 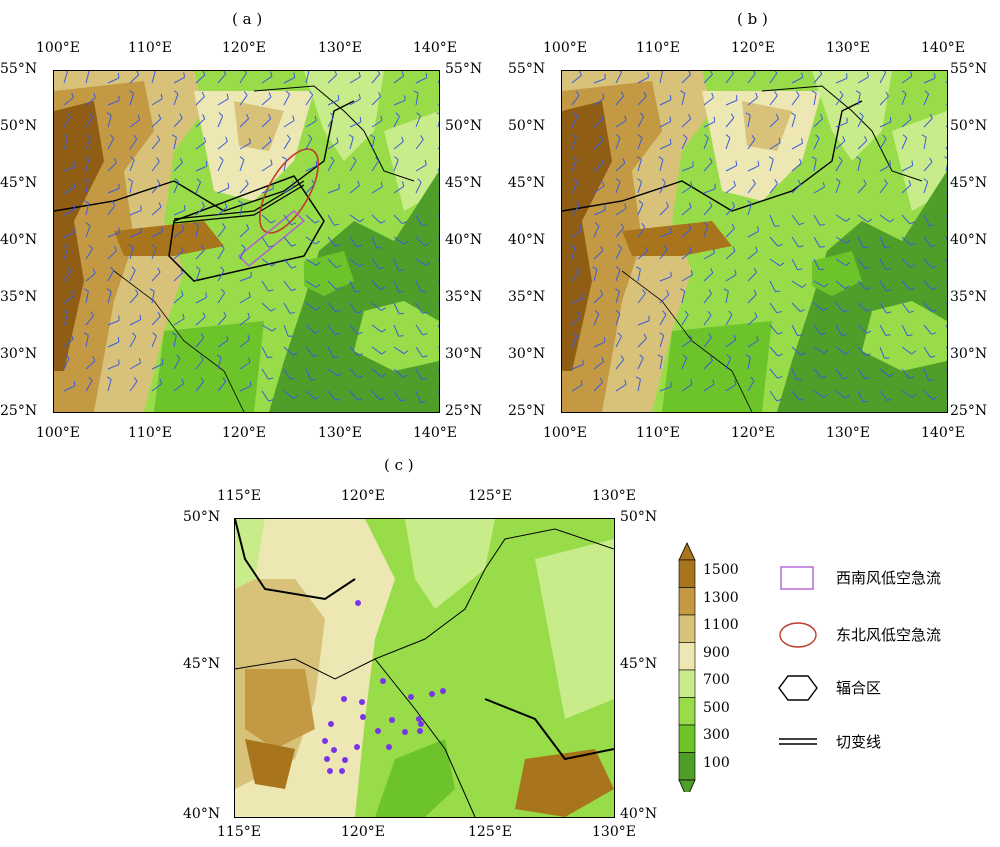 What do you see at coordinates (639, 814) in the screenshot?
I see `panel-c-lat-right-3: 40°N` at bounding box center [639, 814].